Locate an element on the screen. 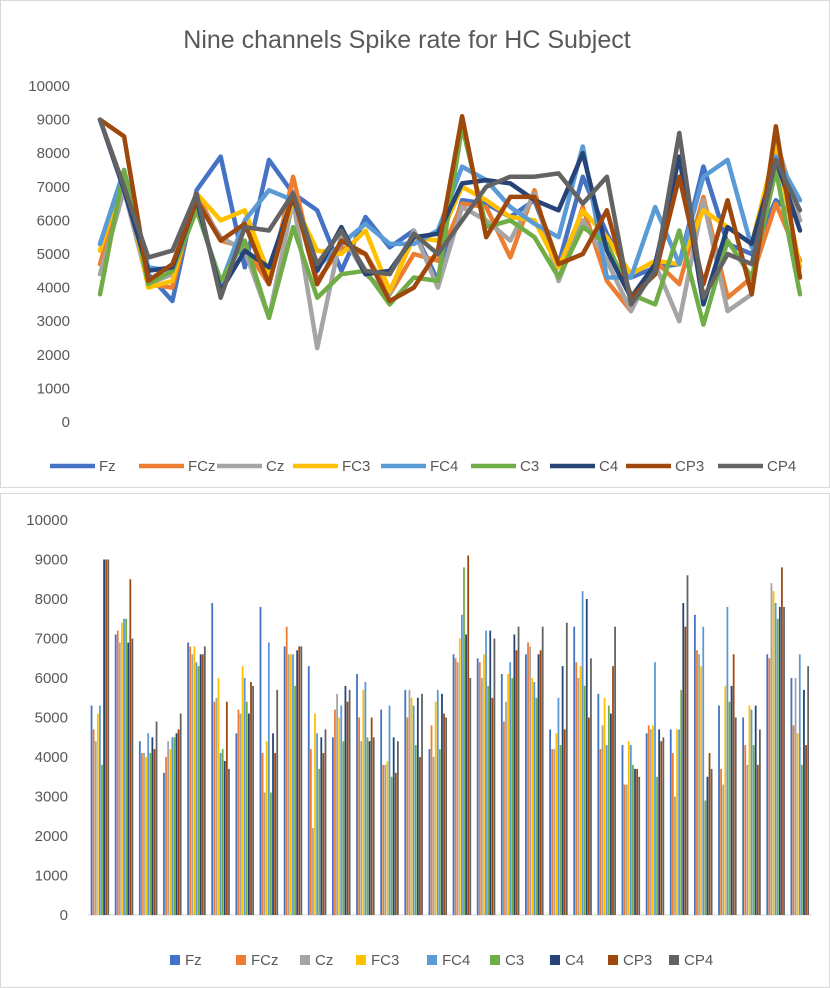 The image size is (830, 988). legend-item-cz: Cz is located at coordinates (250, 466).